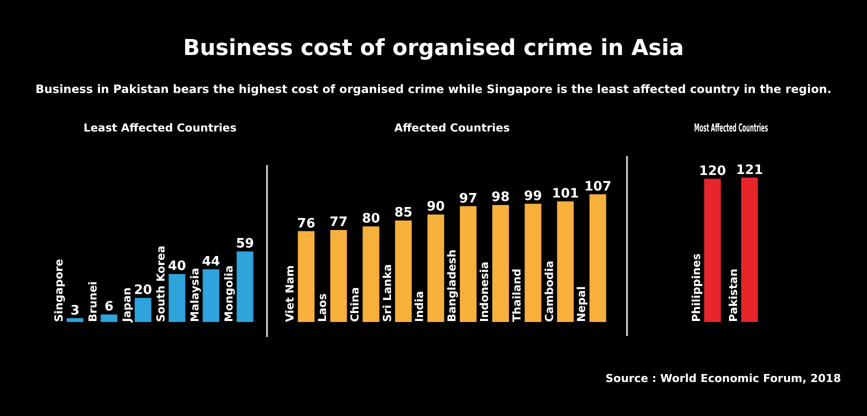  I want to click on x-tick-label: Mongolia, so click(229, 293).